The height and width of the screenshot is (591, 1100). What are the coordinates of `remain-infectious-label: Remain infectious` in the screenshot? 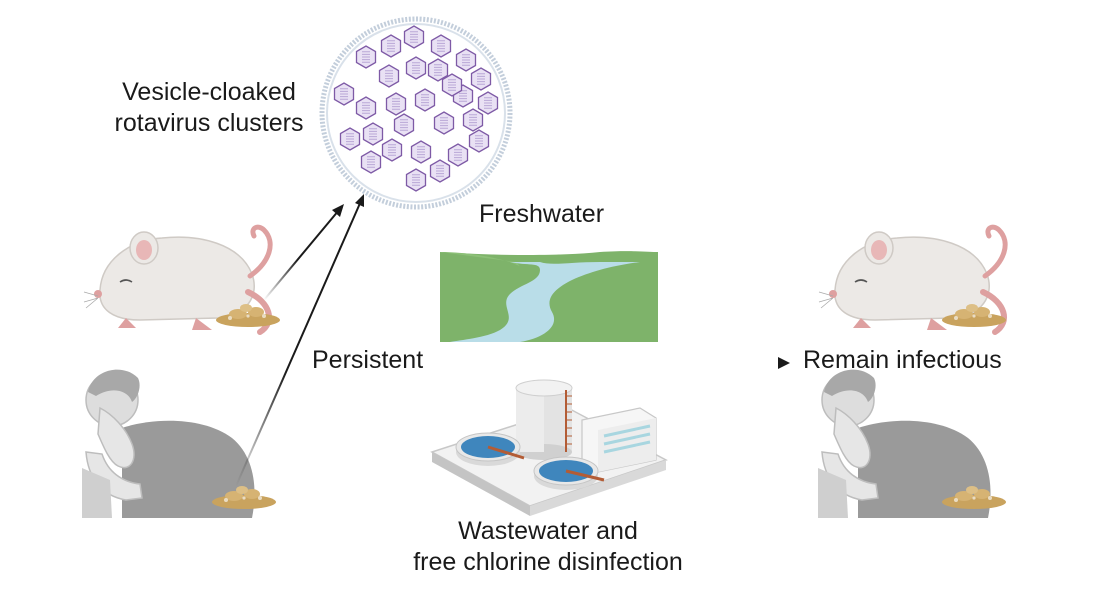 It's located at (902, 360).